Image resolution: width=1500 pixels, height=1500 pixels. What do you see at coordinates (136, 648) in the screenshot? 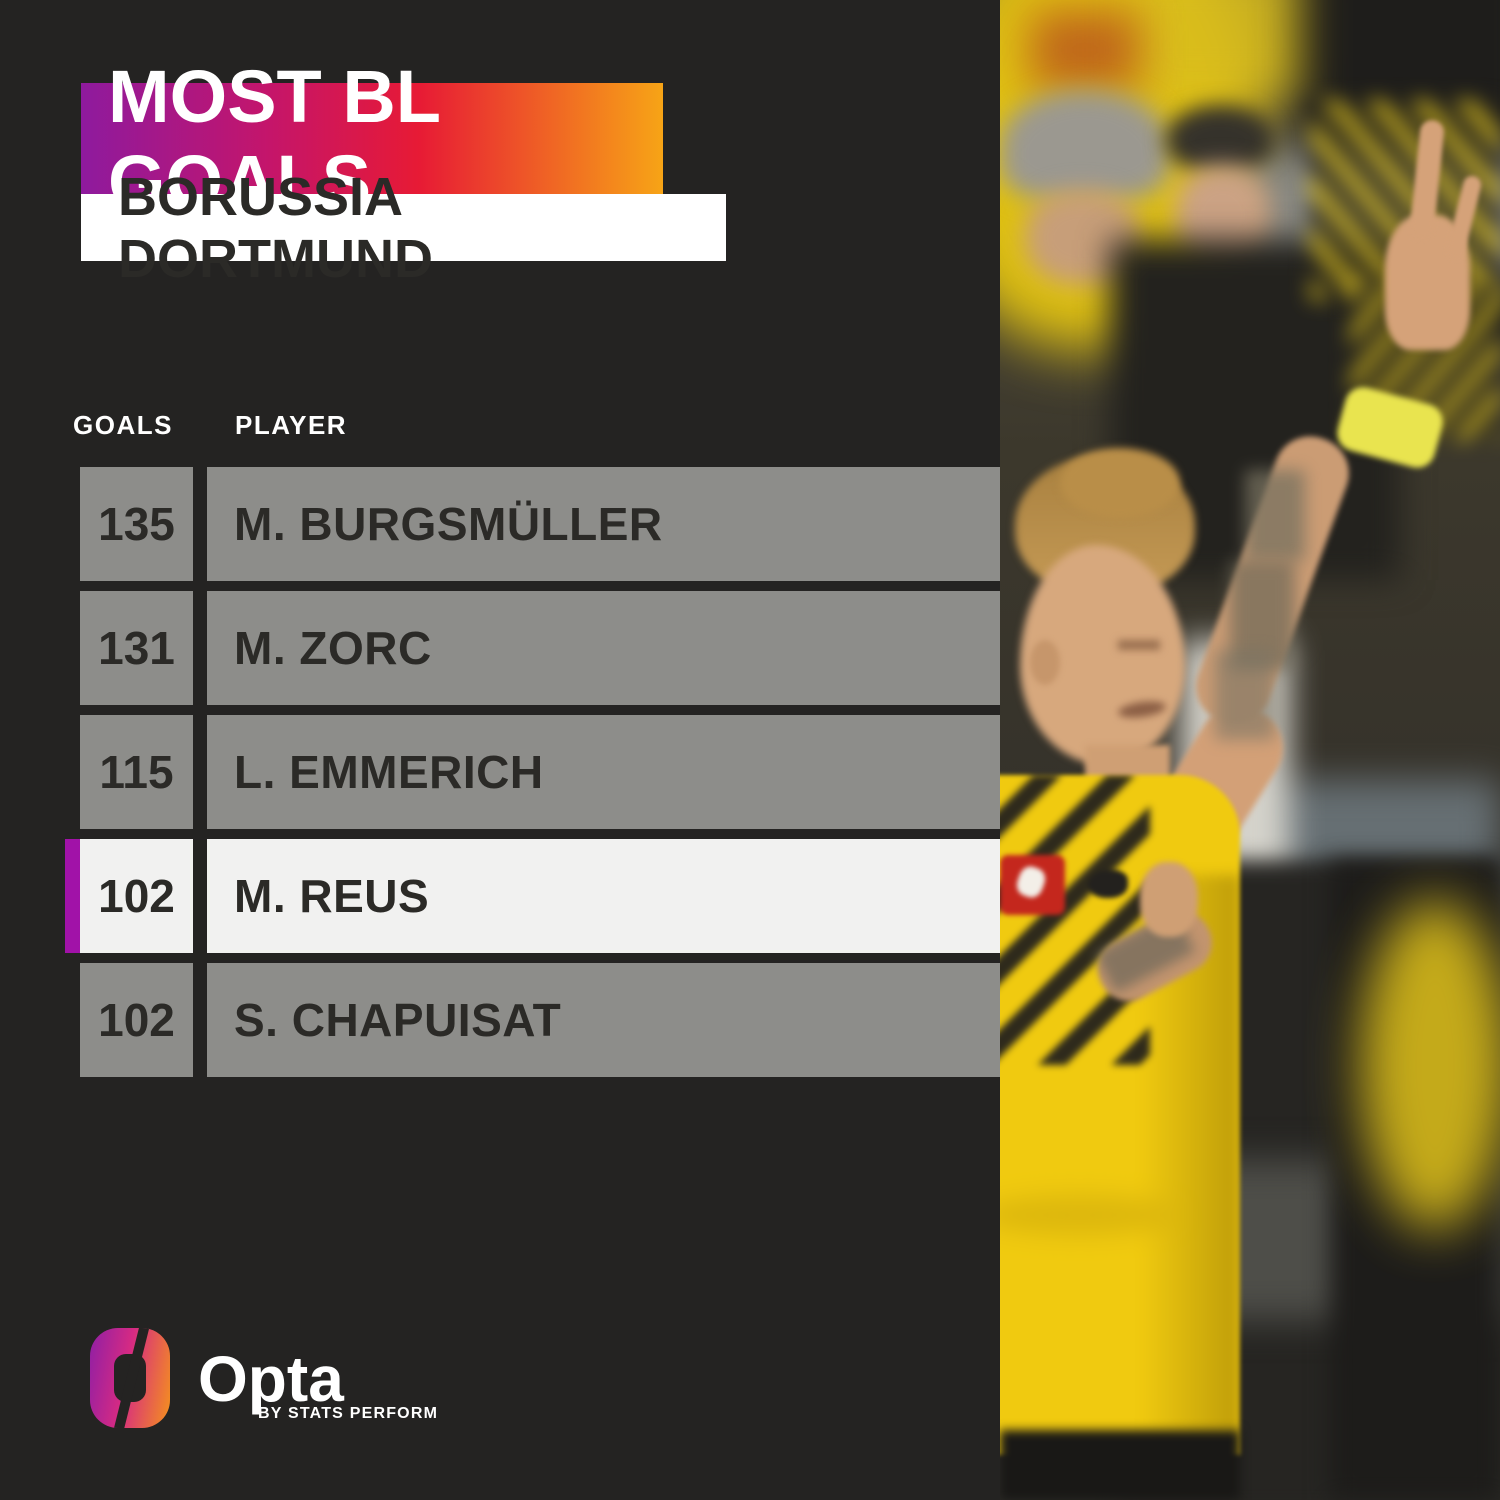
I see `goals-cell: 131` at bounding box center [136, 648].